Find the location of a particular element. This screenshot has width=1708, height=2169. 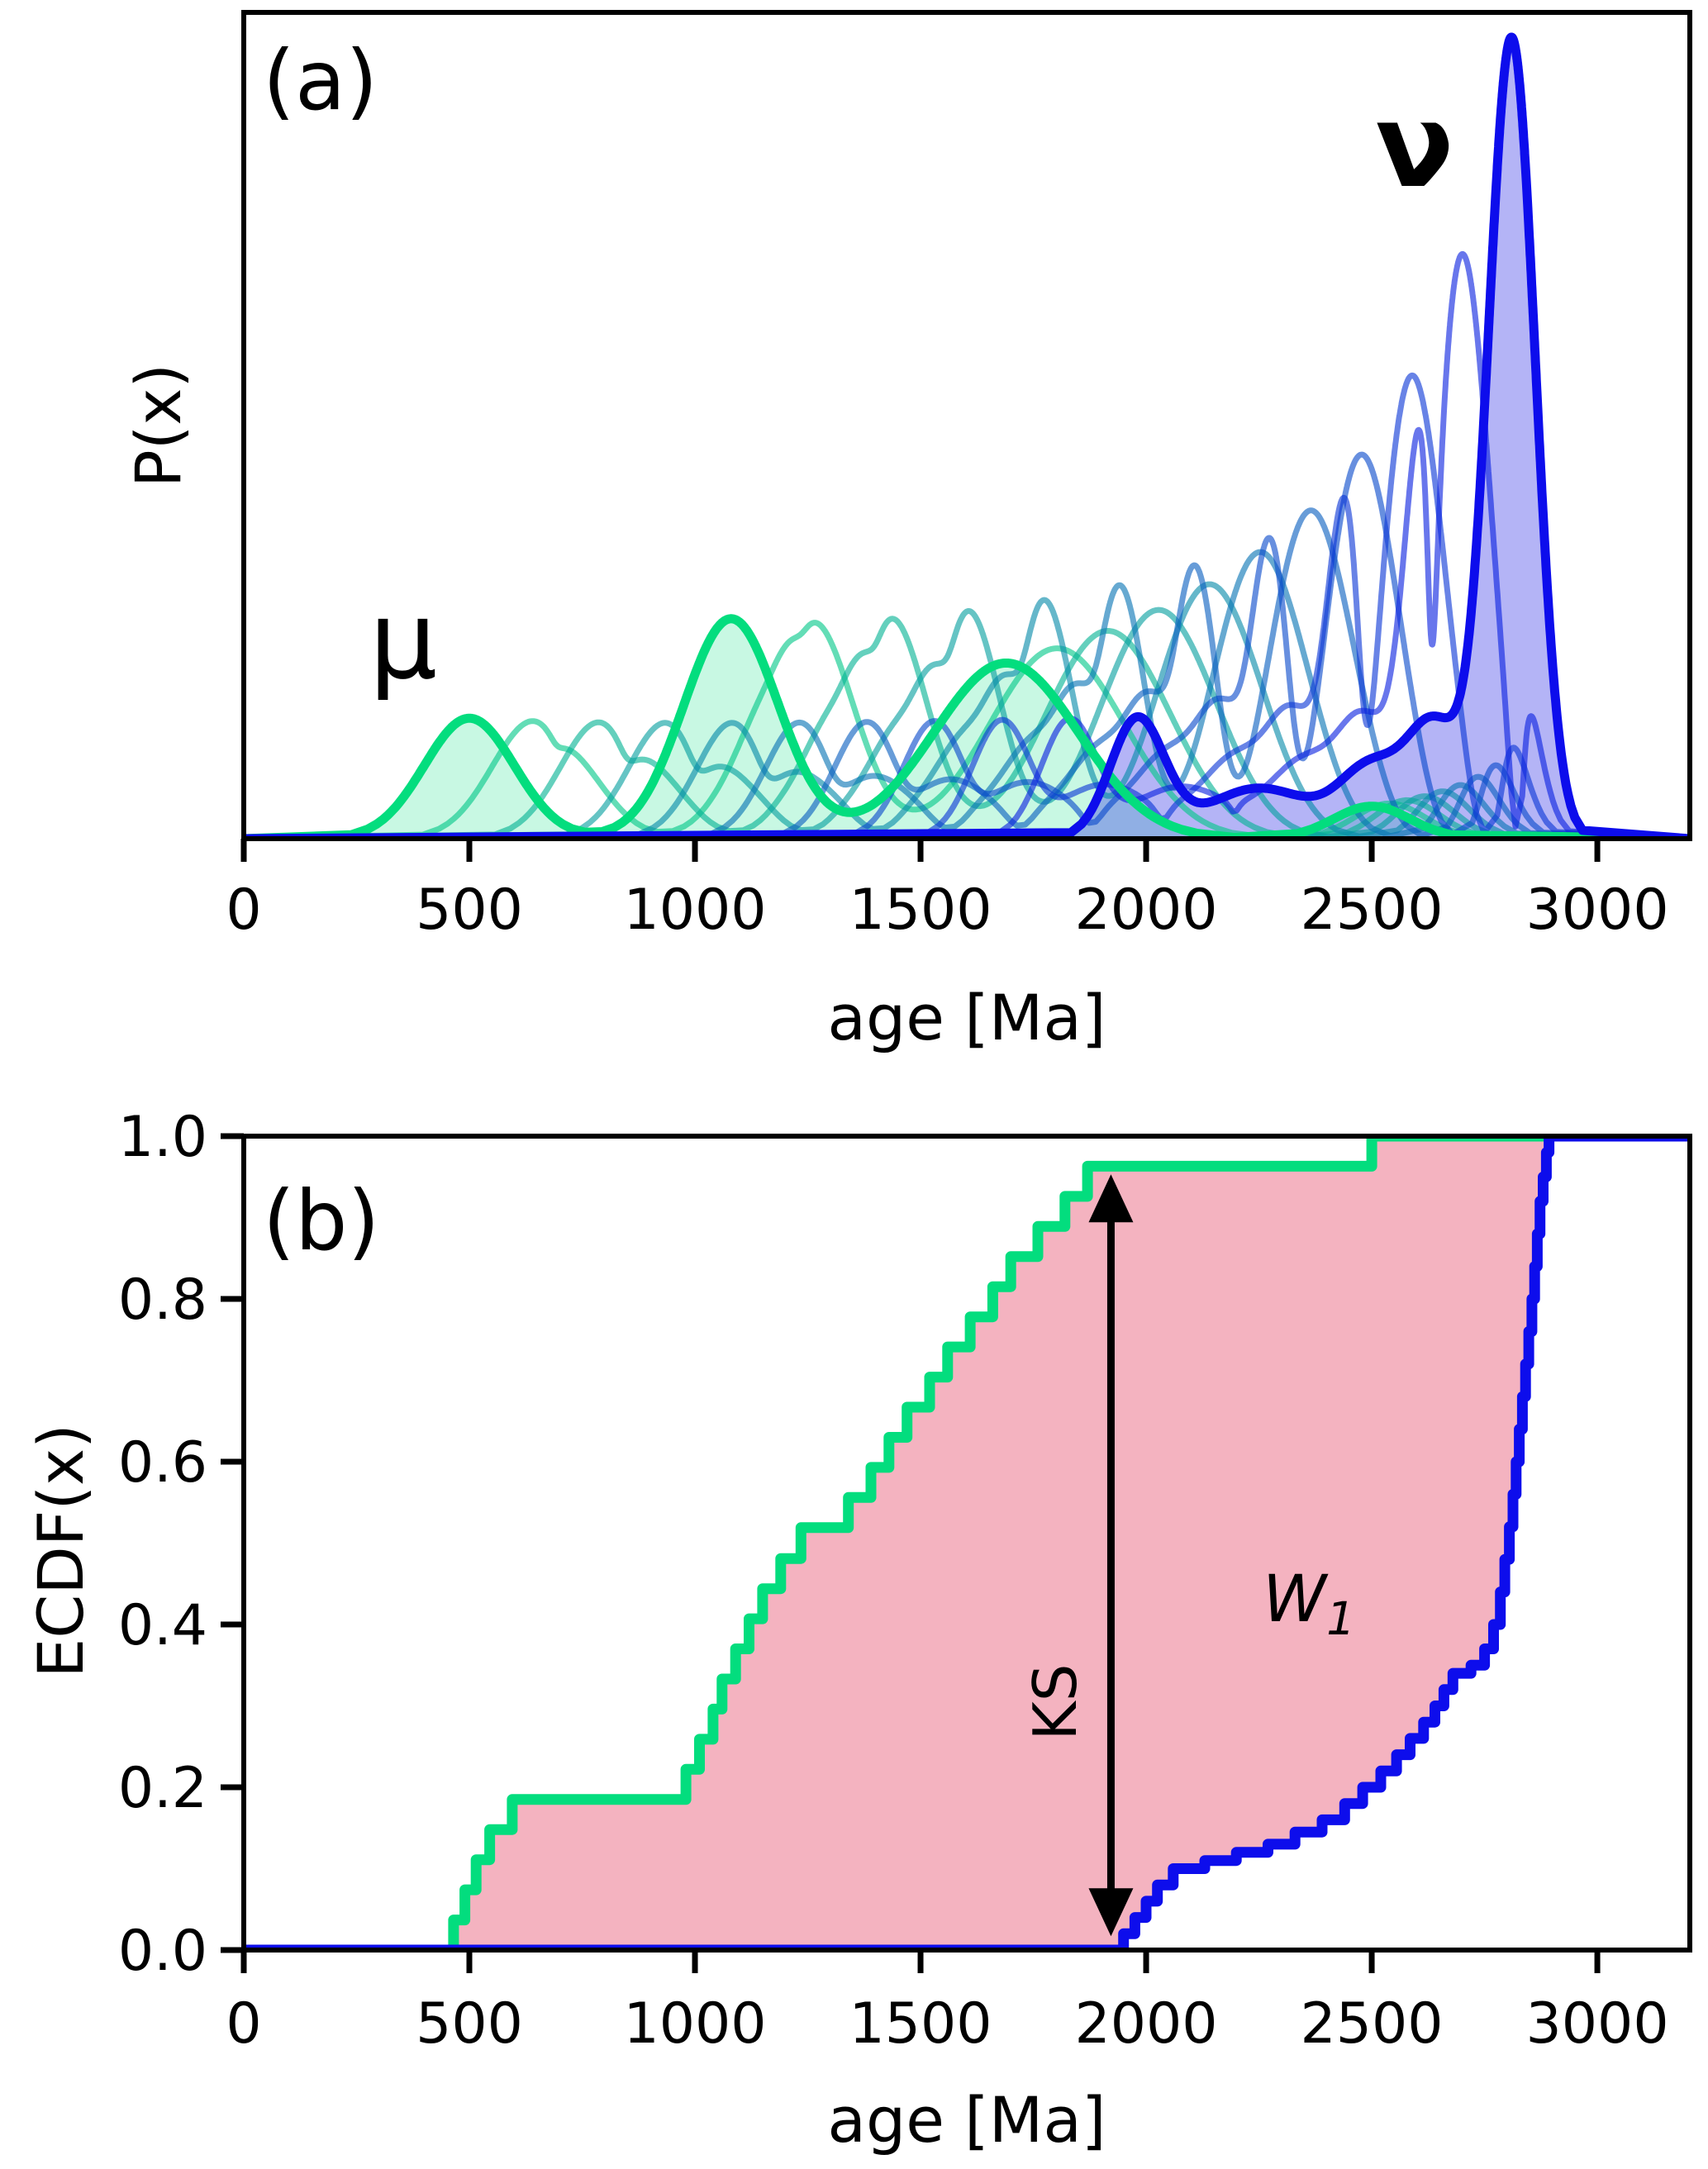

y-tick-label: 0.8 is located at coordinates (162, 1300).